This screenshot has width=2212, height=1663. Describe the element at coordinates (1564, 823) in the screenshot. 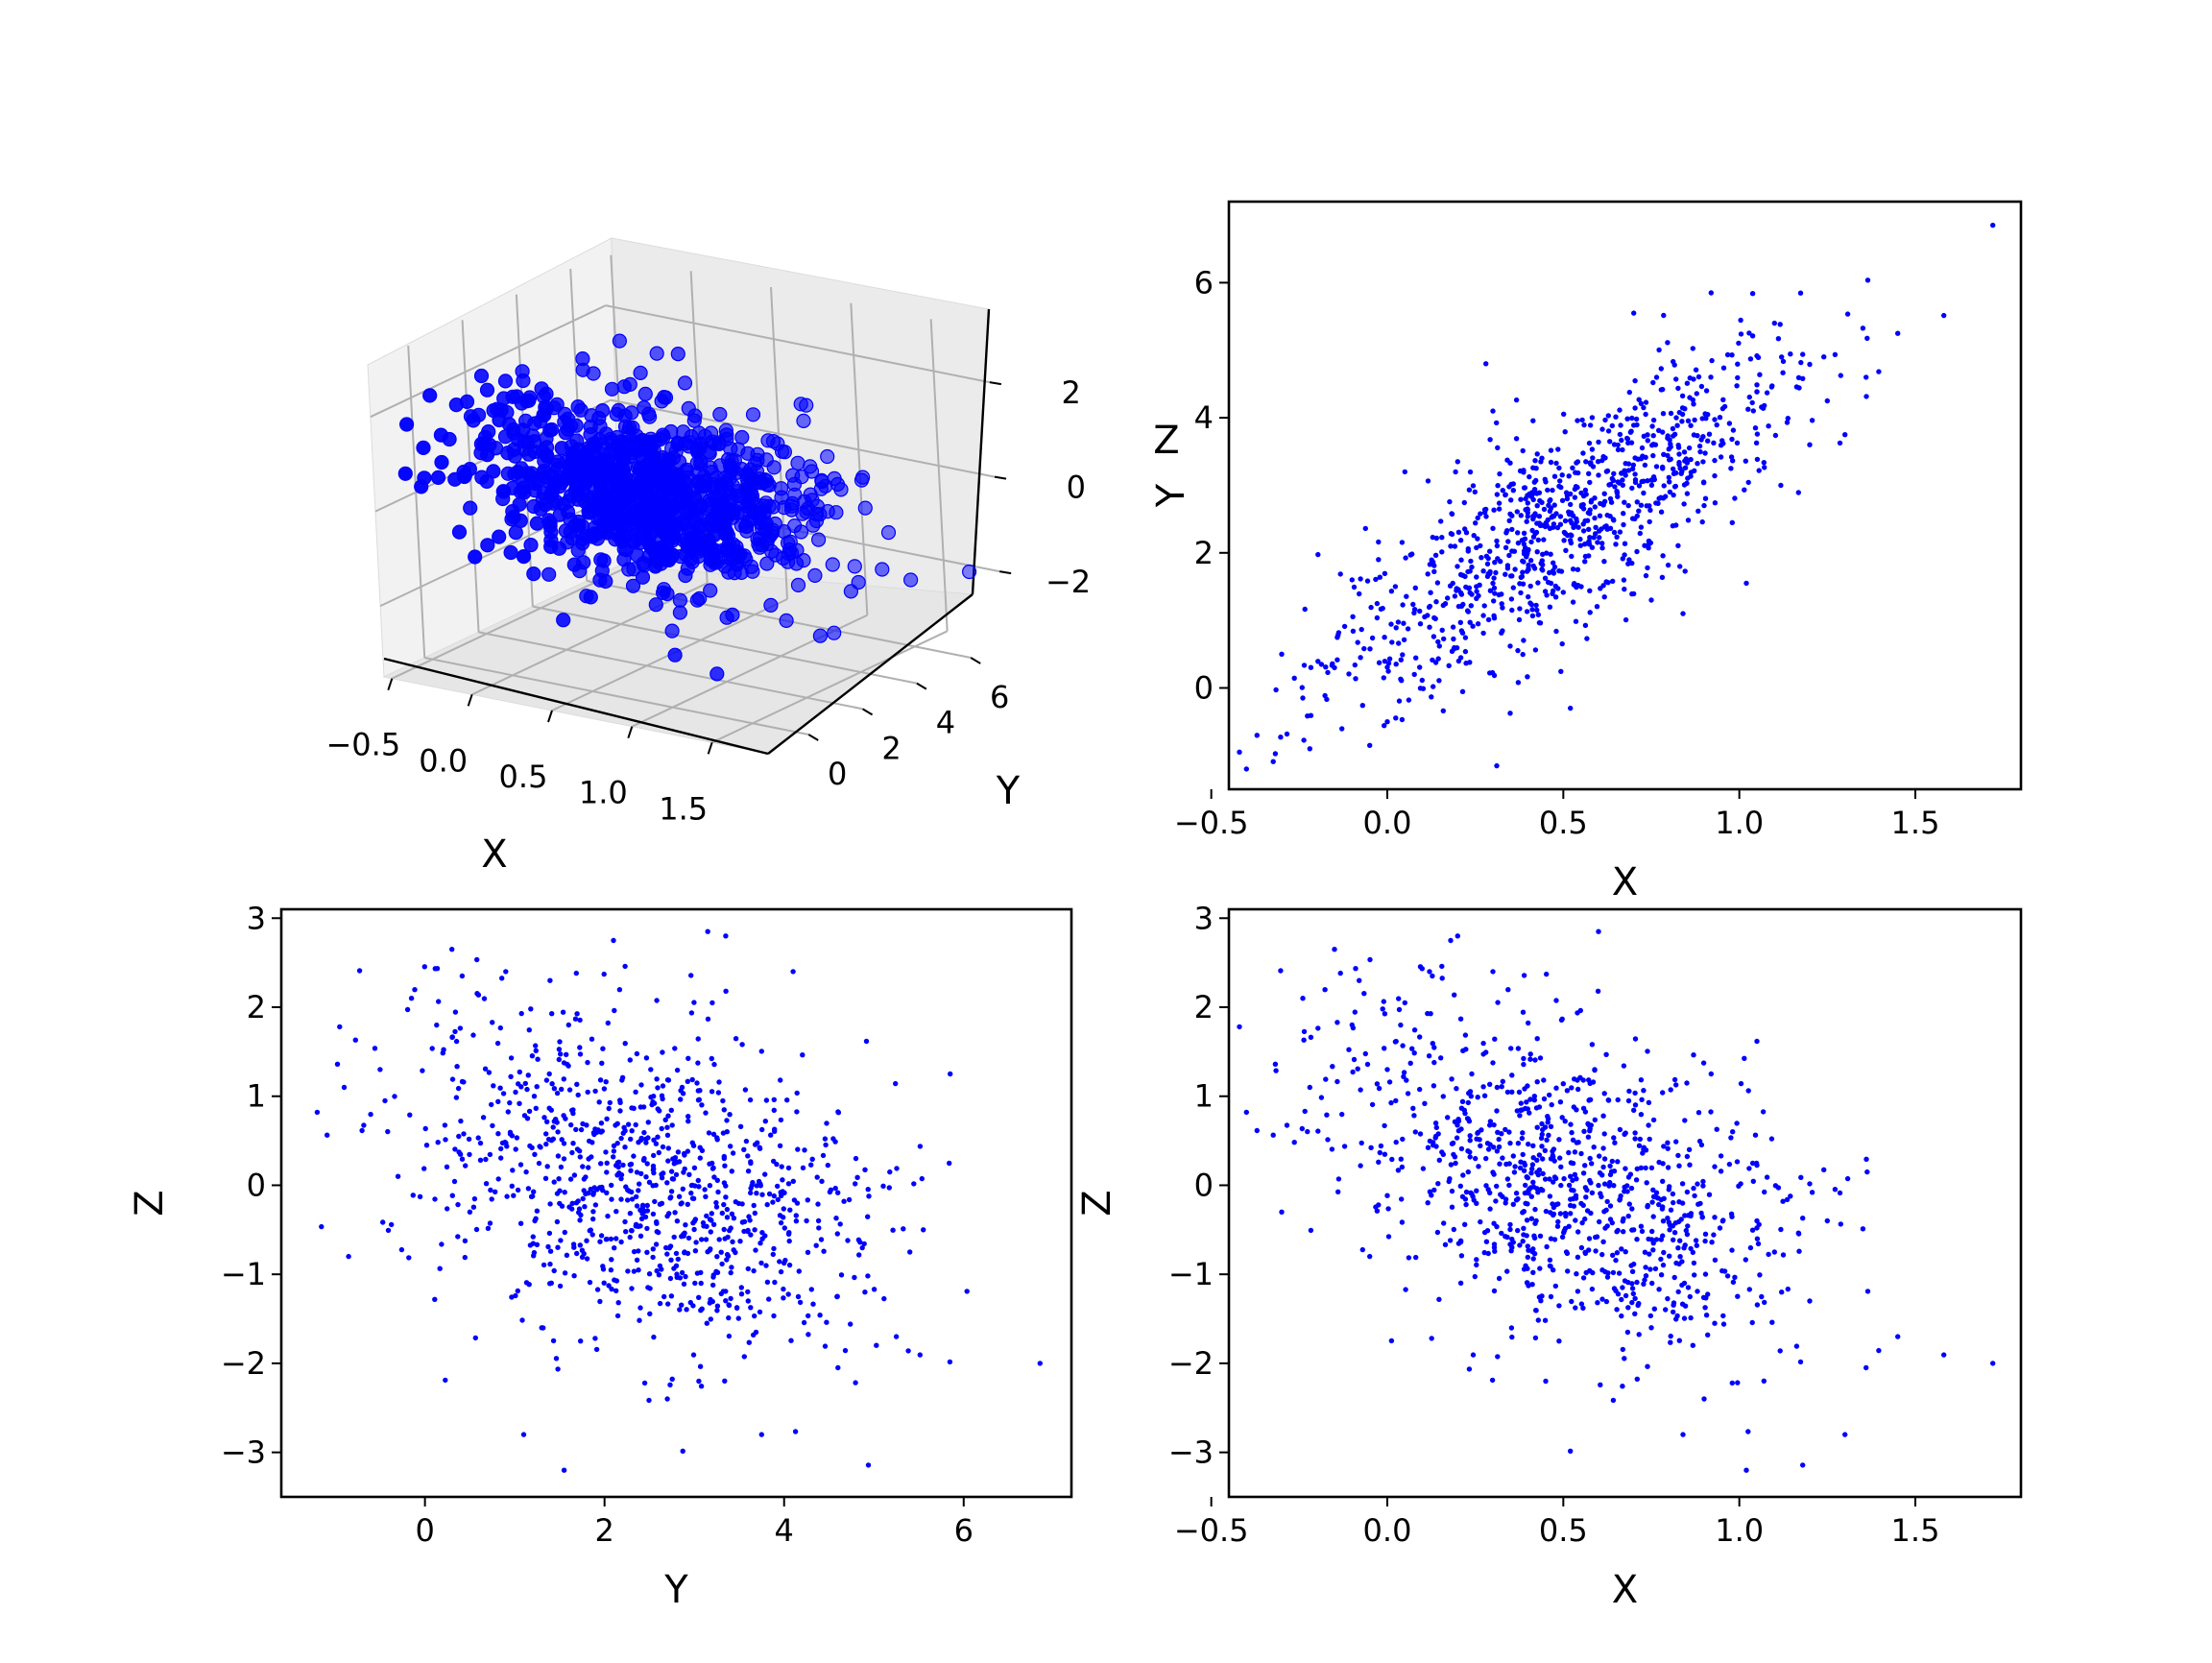

I see `x-tick-label: 0.5` at that location.